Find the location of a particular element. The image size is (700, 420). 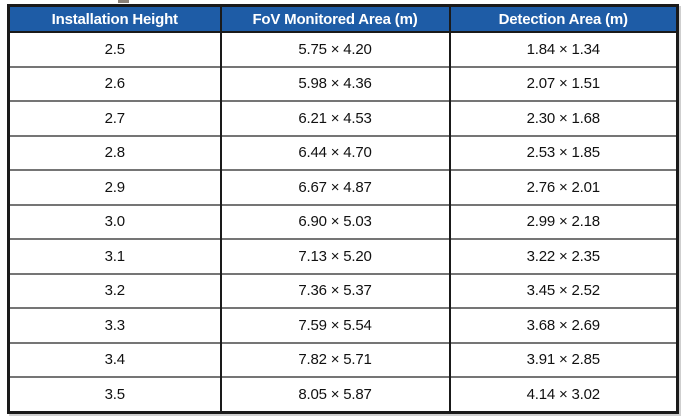

table-cell: 3.45 × 2.52 is located at coordinates (563, 290).